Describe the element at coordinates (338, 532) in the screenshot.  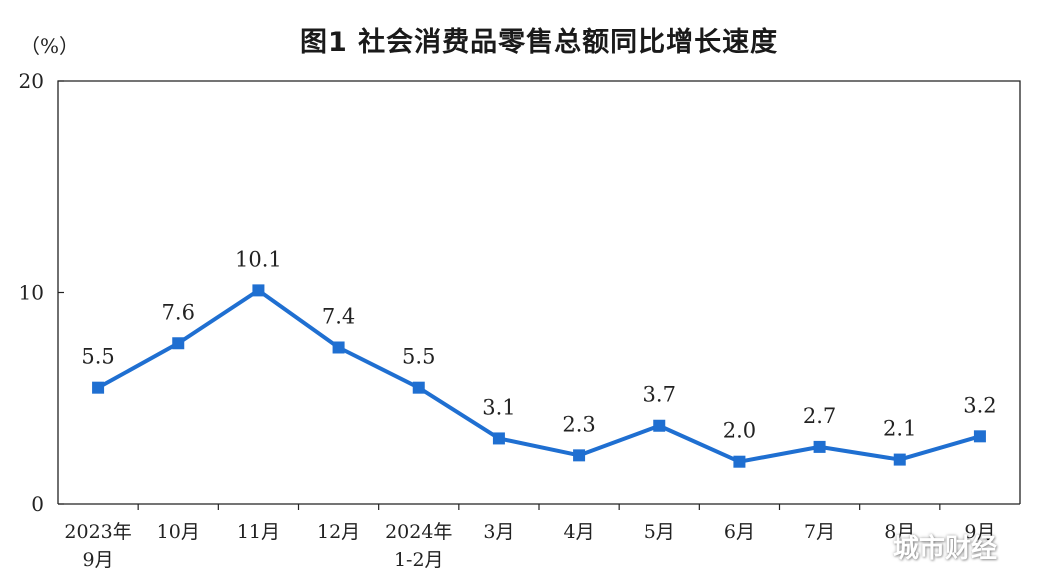
I see `x-tick-label-3: 12月` at that location.